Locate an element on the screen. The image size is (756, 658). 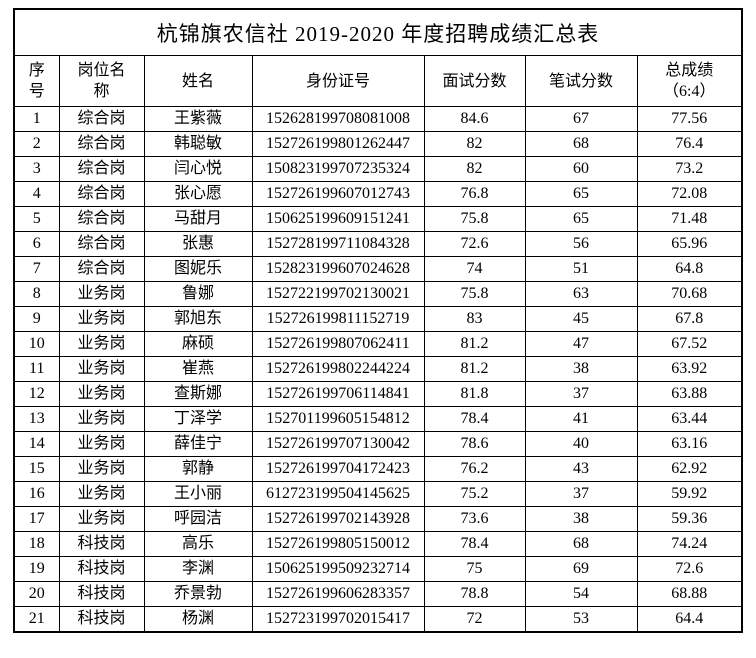
cell-total-score: 72.6 is located at coordinates (689, 569).